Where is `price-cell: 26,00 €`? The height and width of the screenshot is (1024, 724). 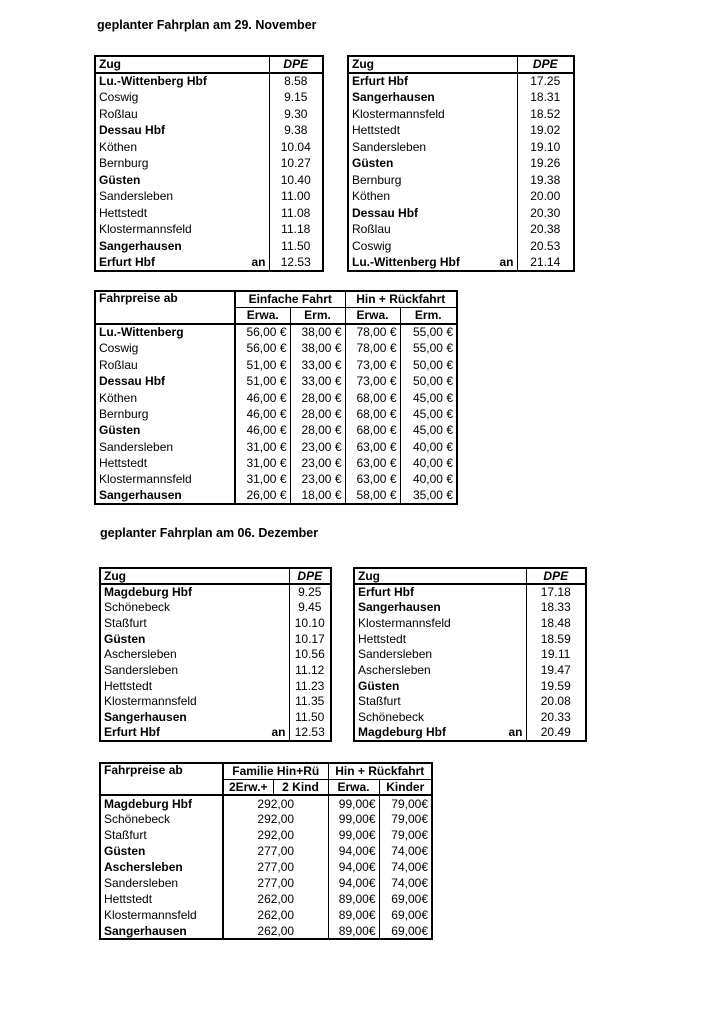 price-cell: 26,00 € is located at coordinates (262, 496).